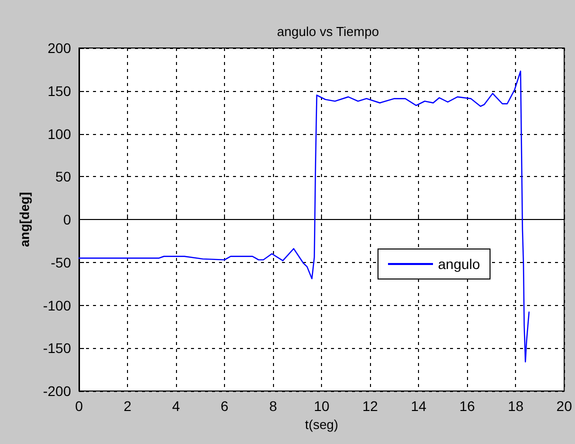  What do you see at coordinates (370, 406) in the screenshot?
I see `x-tick-label: 12` at bounding box center [370, 406].